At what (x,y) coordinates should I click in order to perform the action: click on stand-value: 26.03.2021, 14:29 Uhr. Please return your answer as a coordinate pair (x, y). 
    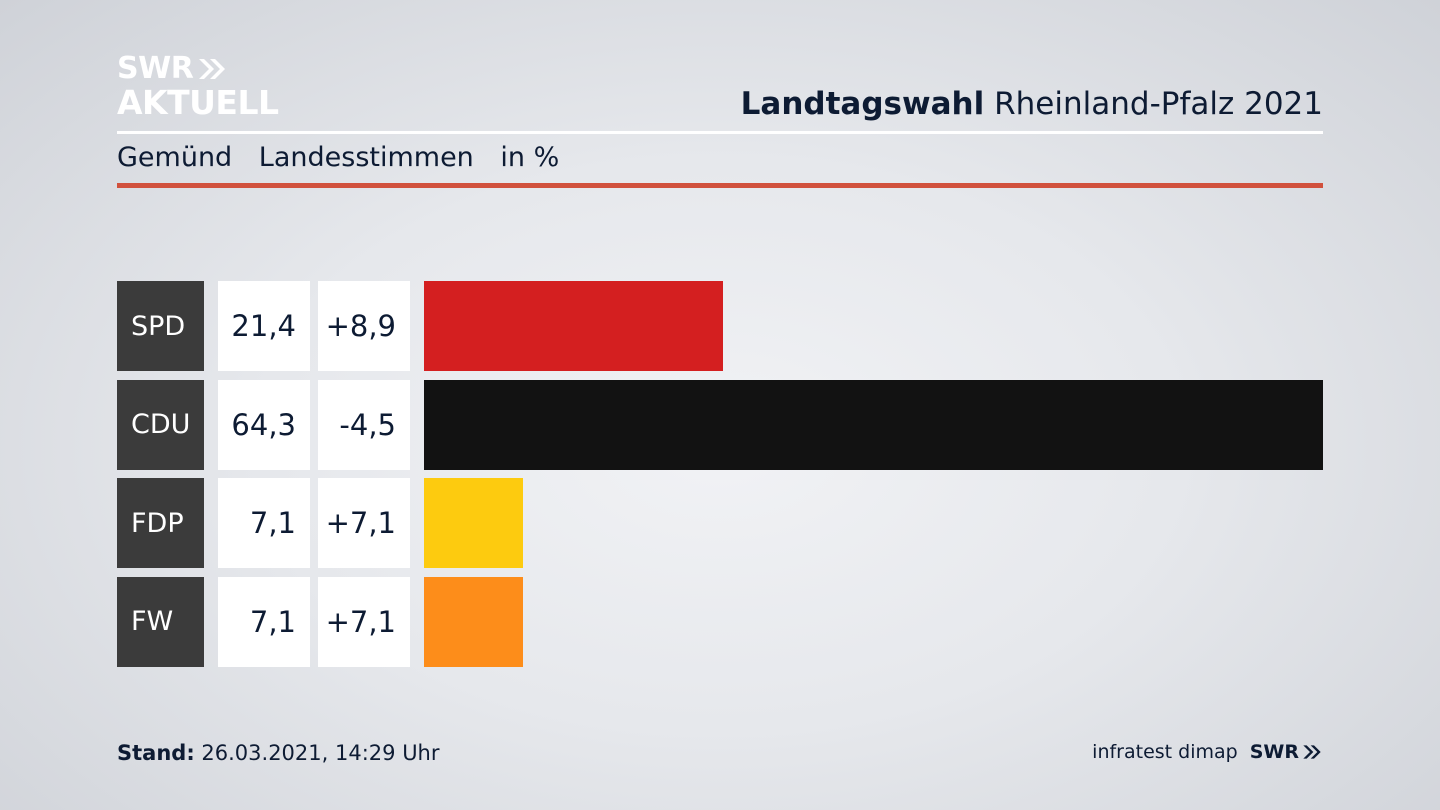
    Looking at the image, I should click on (320, 753).